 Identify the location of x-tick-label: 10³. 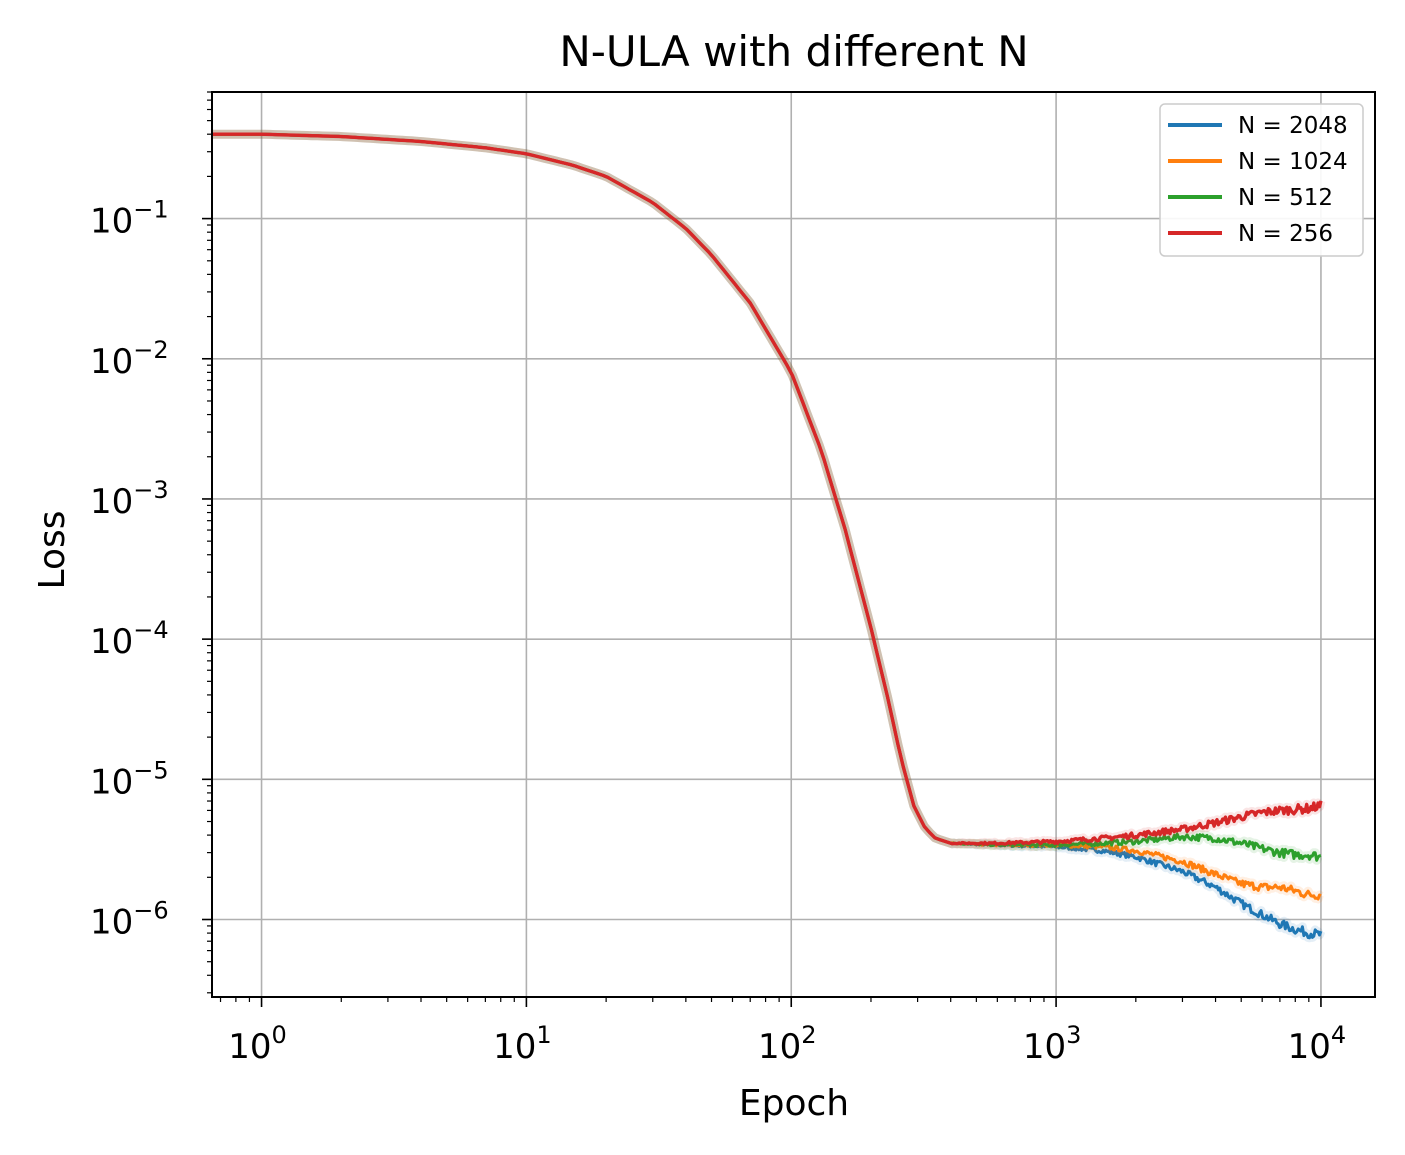
(1052, 1044).